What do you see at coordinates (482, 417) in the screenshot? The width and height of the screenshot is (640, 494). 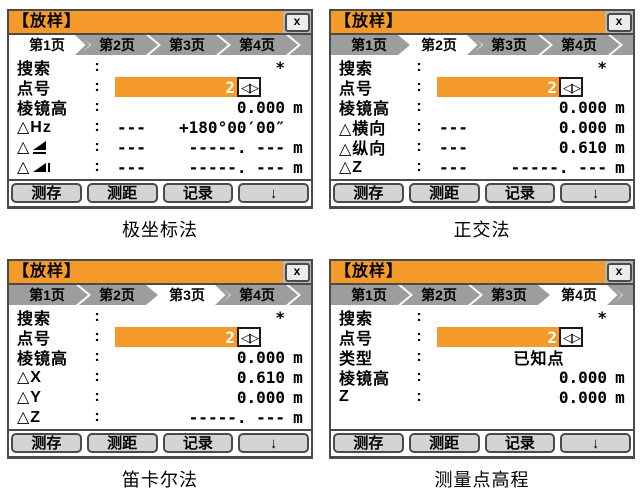 I see `row-empty` at bounding box center [482, 417].